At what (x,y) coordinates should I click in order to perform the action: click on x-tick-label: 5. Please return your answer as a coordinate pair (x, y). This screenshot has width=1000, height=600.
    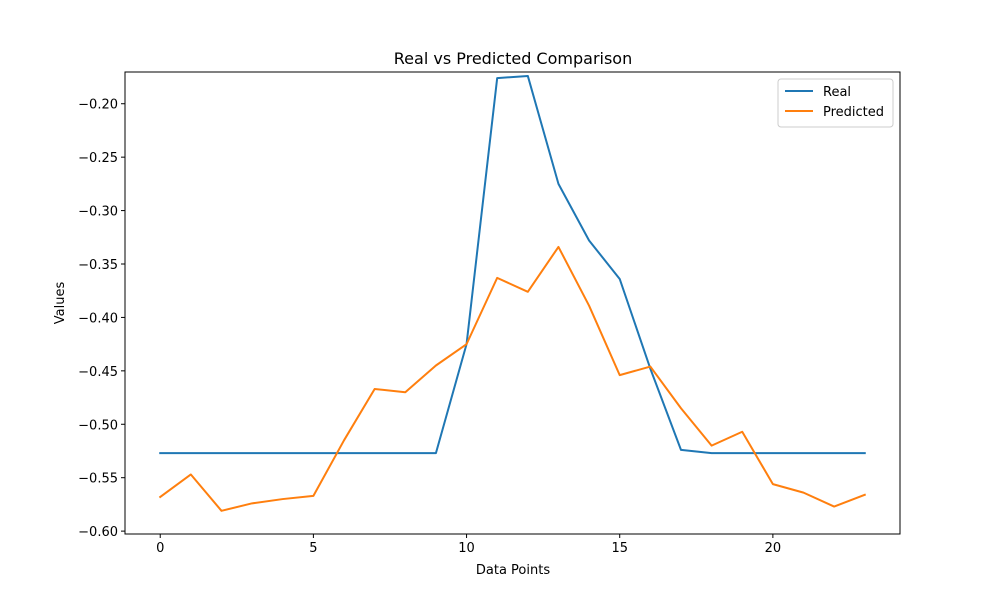
    Looking at the image, I should click on (313, 548).